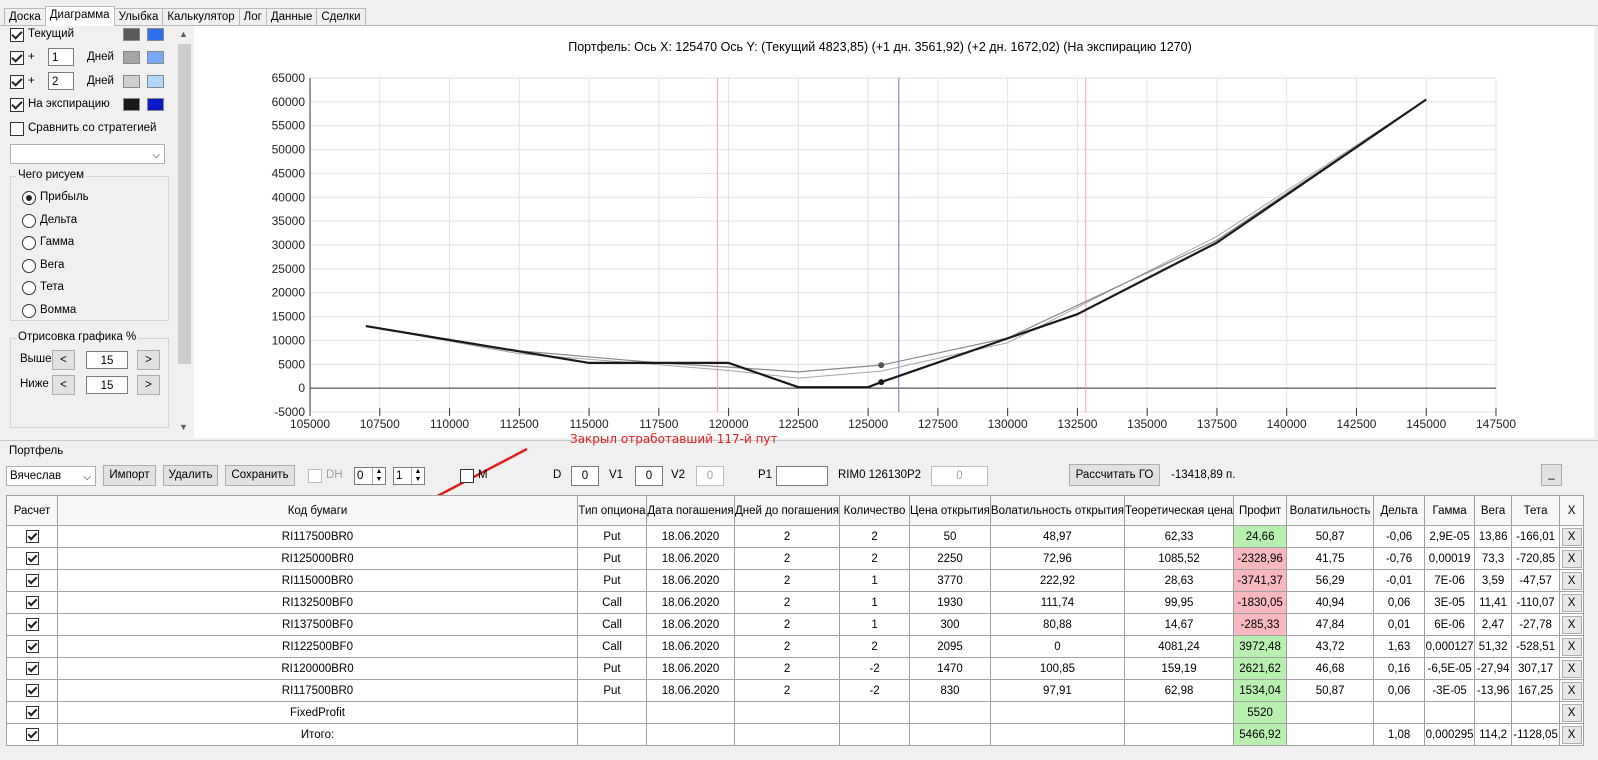 This screenshot has height=760, width=1598. What do you see at coordinates (1450, 510) in the screenshot?
I see `column-header-12: Гамма` at bounding box center [1450, 510].